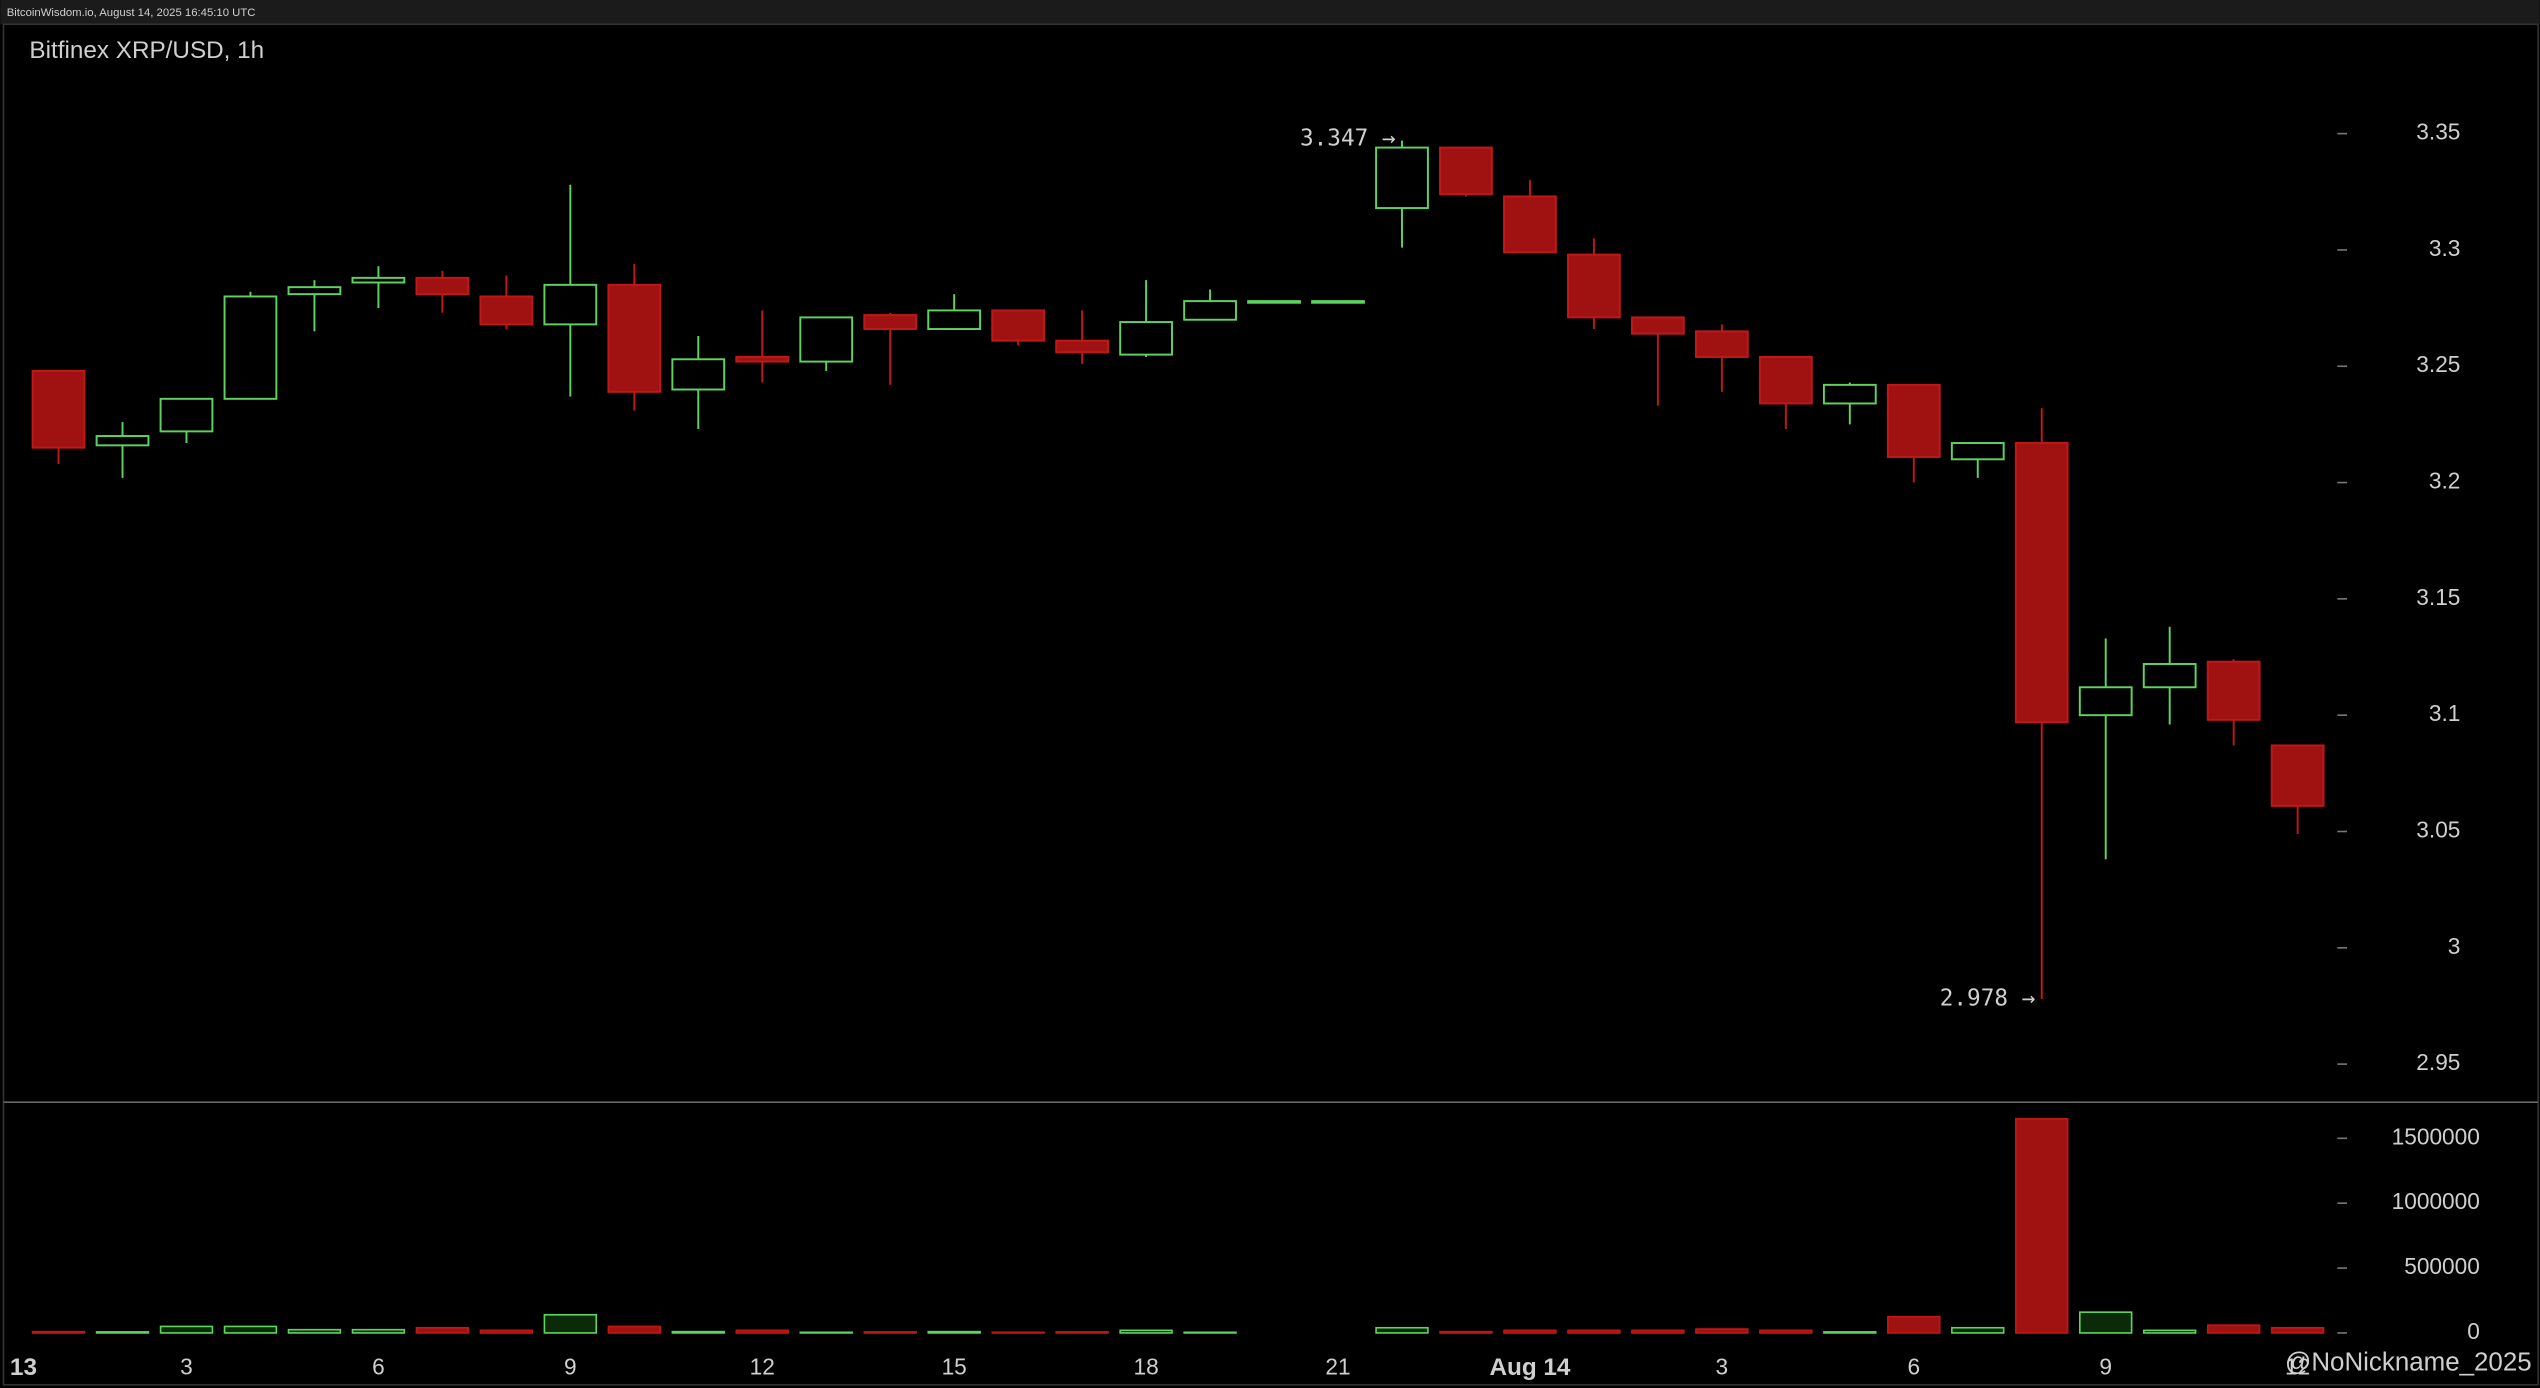 Image resolution: width=2540 pixels, height=1388 pixels. Describe the element at coordinates (146, 50) in the screenshot. I see `chart-title: Bitfinex XRP/USD, 1h` at that location.